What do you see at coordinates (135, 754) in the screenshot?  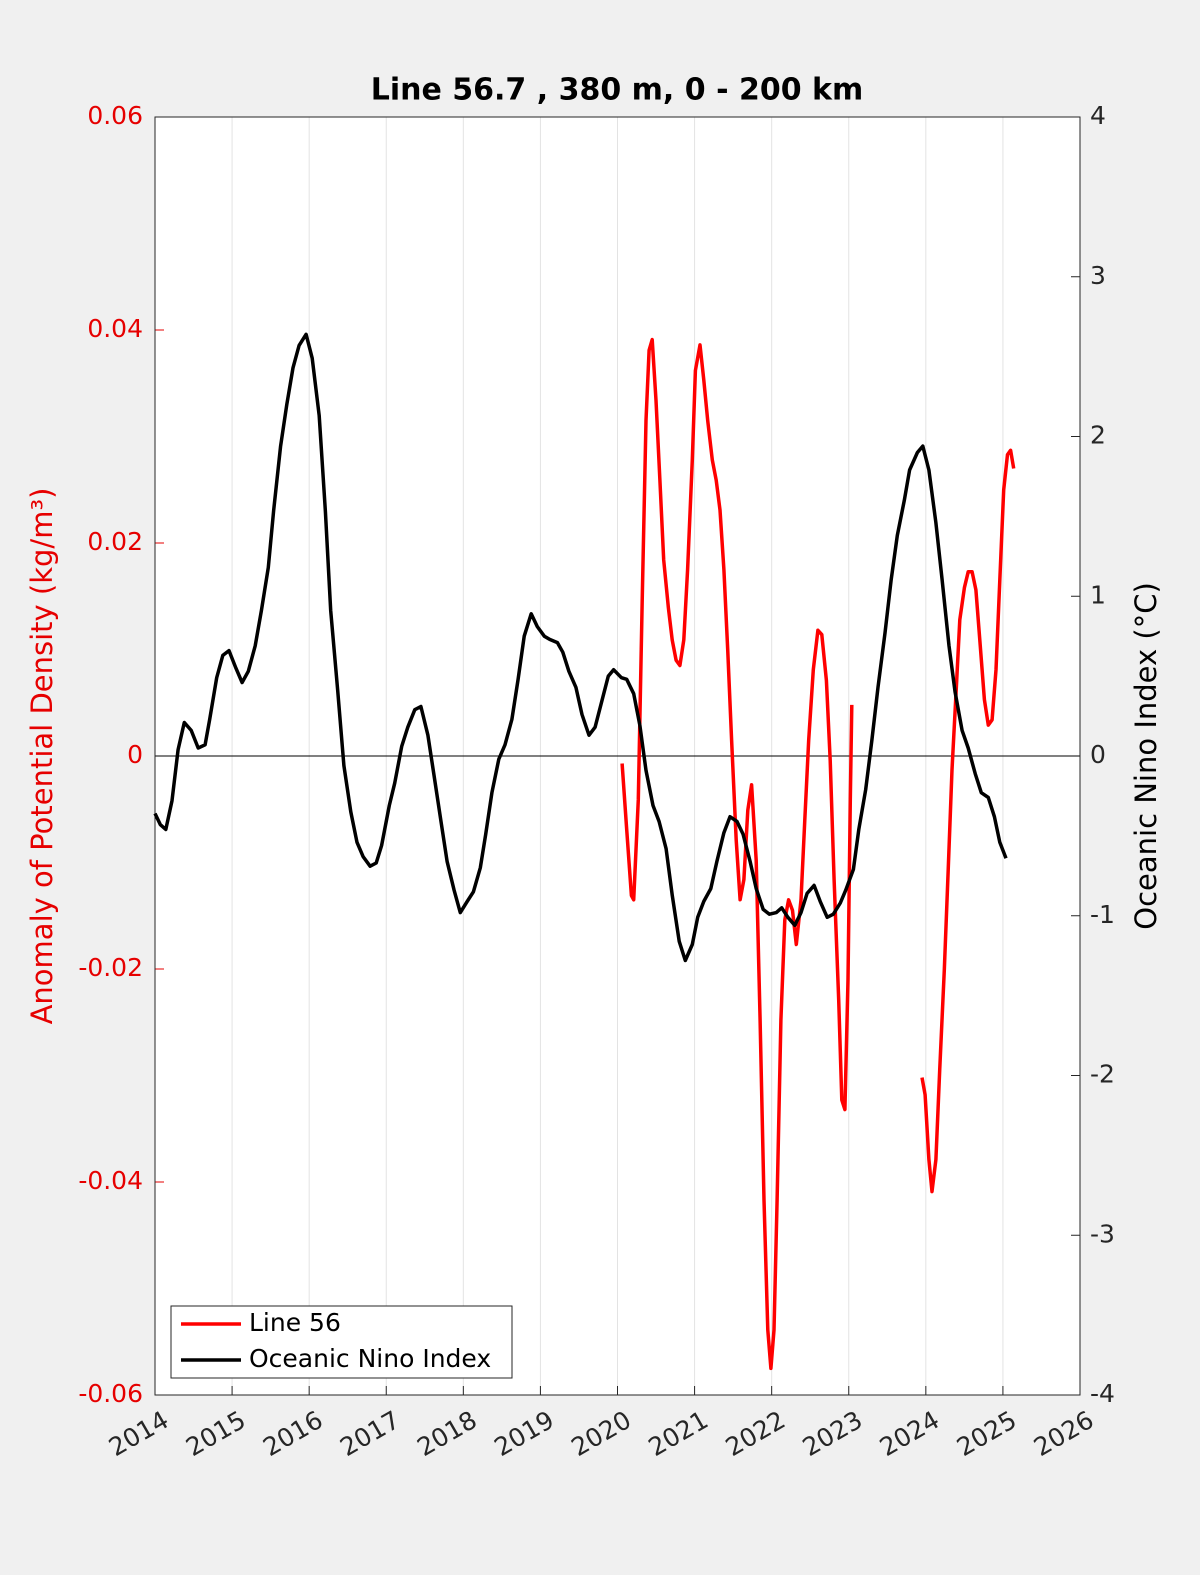 I see `y-tick-label: 0` at bounding box center [135, 754].